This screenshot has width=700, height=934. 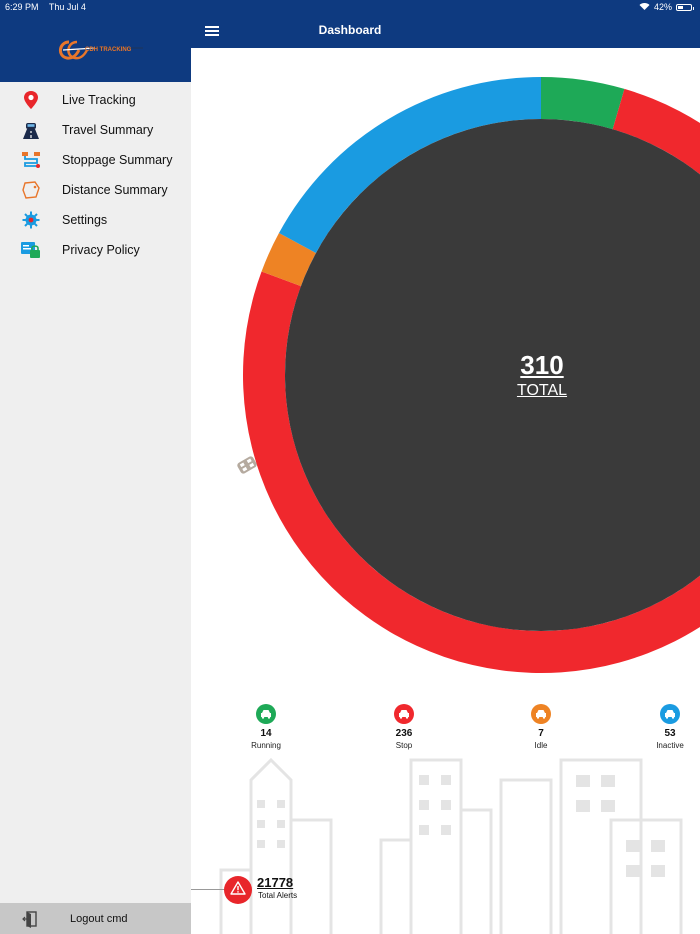 I want to click on sidebar-item-label: Stoppage Summary, so click(x=117, y=160).